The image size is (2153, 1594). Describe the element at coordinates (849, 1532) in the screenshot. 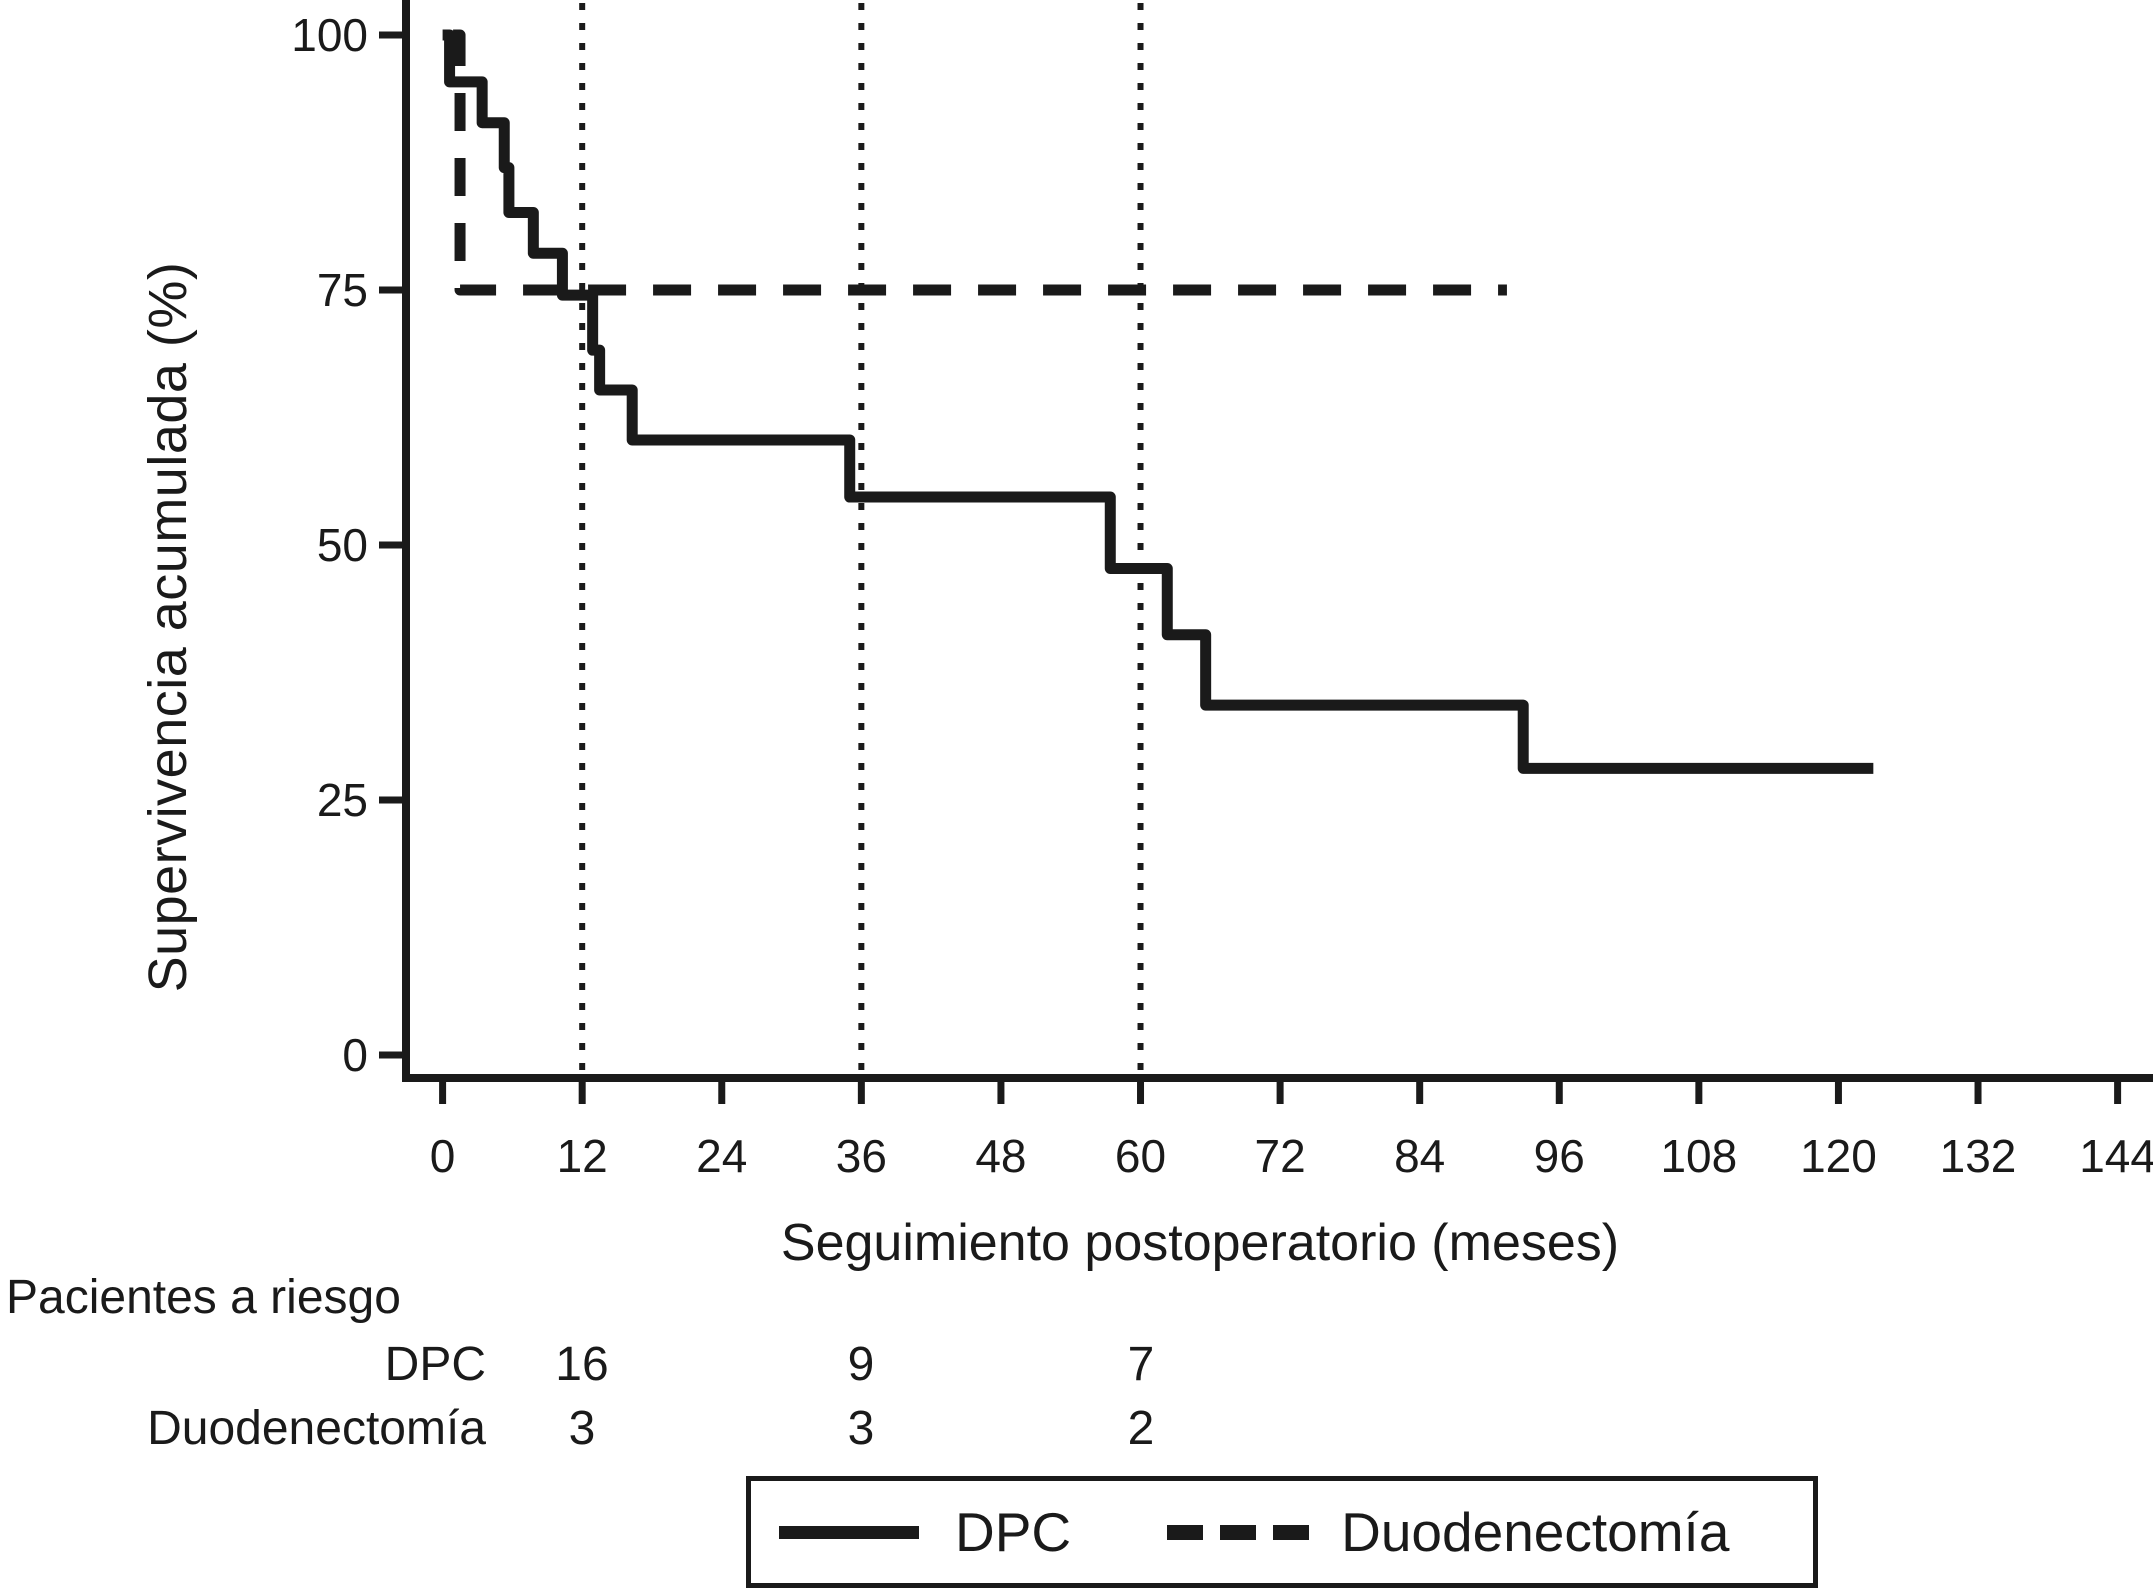

I see `legend-solid-line-swatch` at that location.